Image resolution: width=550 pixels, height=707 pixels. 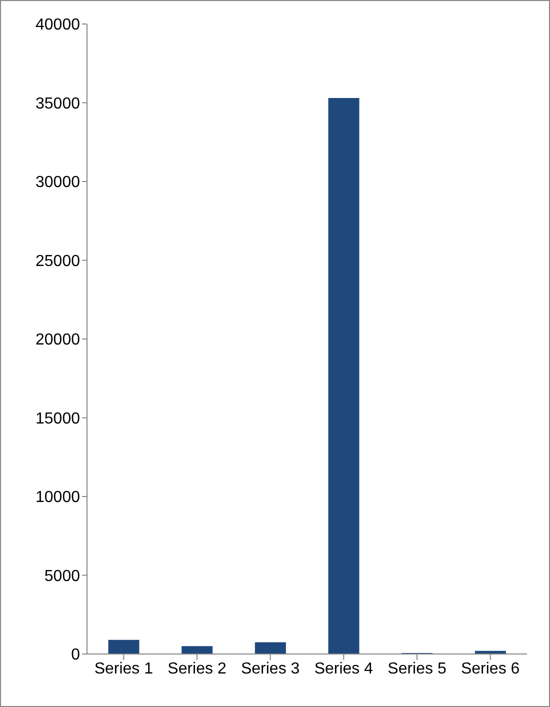 What do you see at coordinates (58, 497) in the screenshot?
I see `y-tick-label: 10000` at bounding box center [58, 497].